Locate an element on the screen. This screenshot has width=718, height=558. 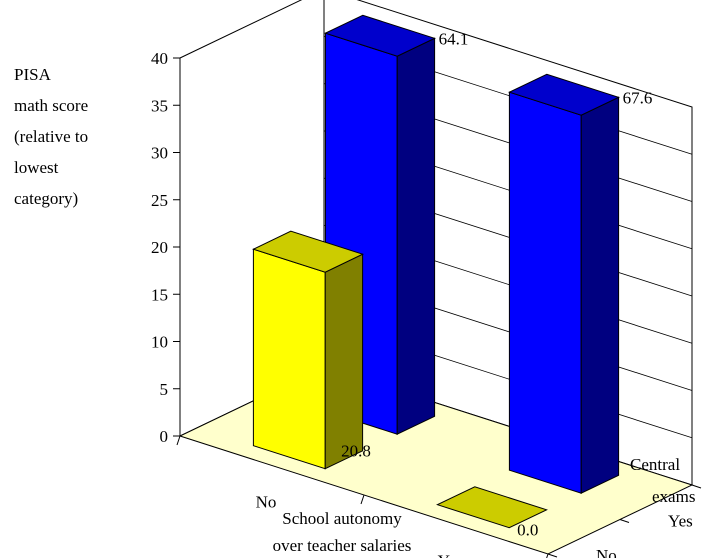
x-tick-labels: No Yes is located at coordinates (359, 525).